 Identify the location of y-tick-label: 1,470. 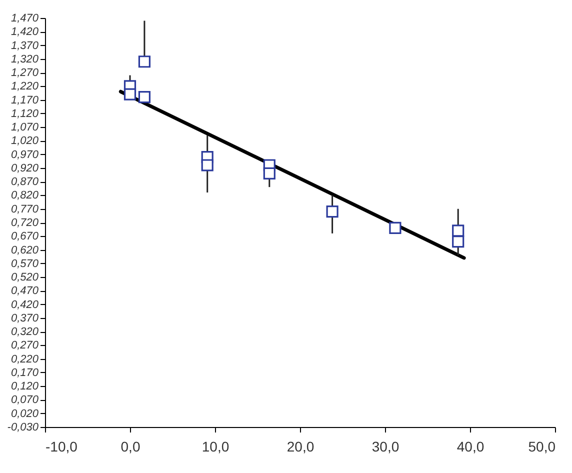
(25, 18).